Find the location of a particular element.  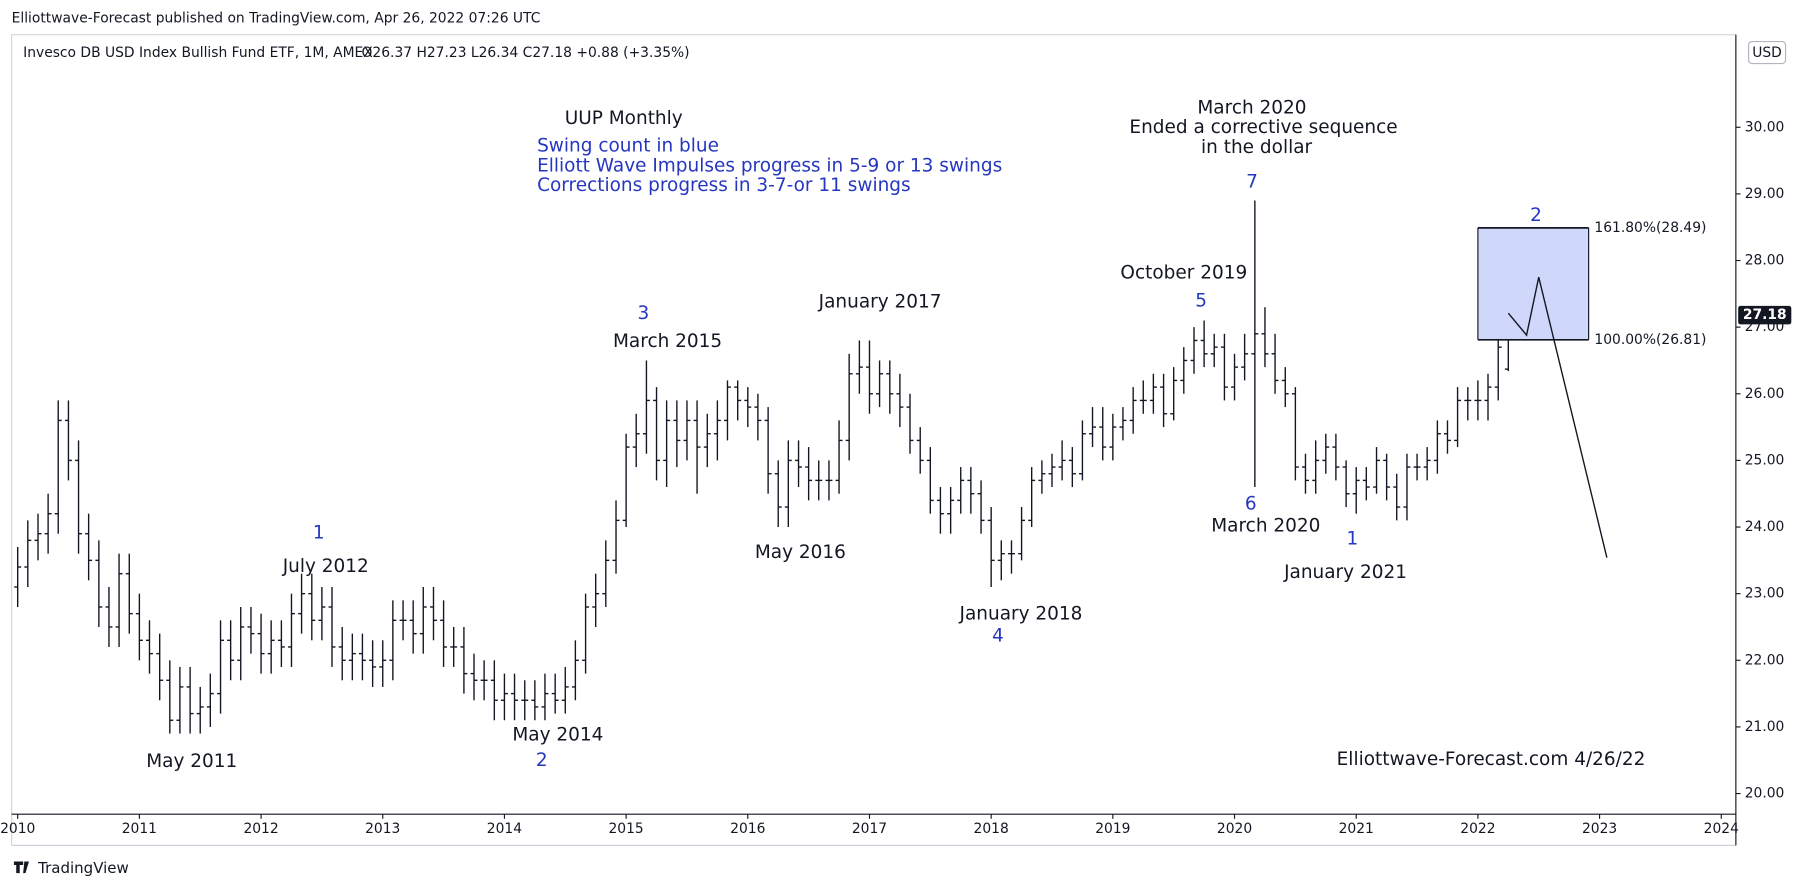

y-tick-label: 24.00 is located at coordinates (1765, 527).